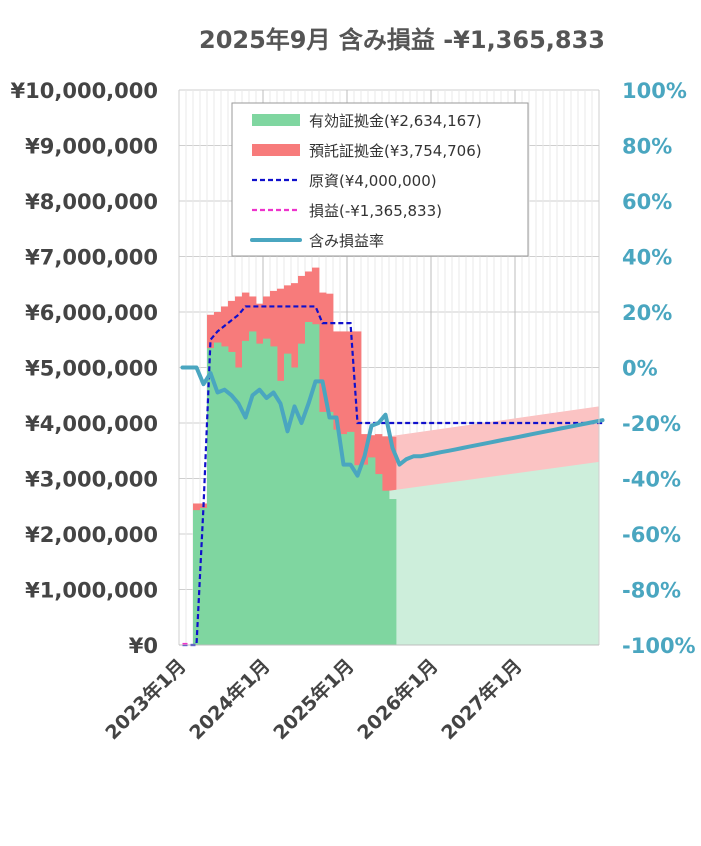 The width and height of the screenshot is (701, 846). What do you see at coordinates (91, 535) in the screenshot?
I see `y-left-tick-label: ¥2,000,000` at bounding box center [91, 535].